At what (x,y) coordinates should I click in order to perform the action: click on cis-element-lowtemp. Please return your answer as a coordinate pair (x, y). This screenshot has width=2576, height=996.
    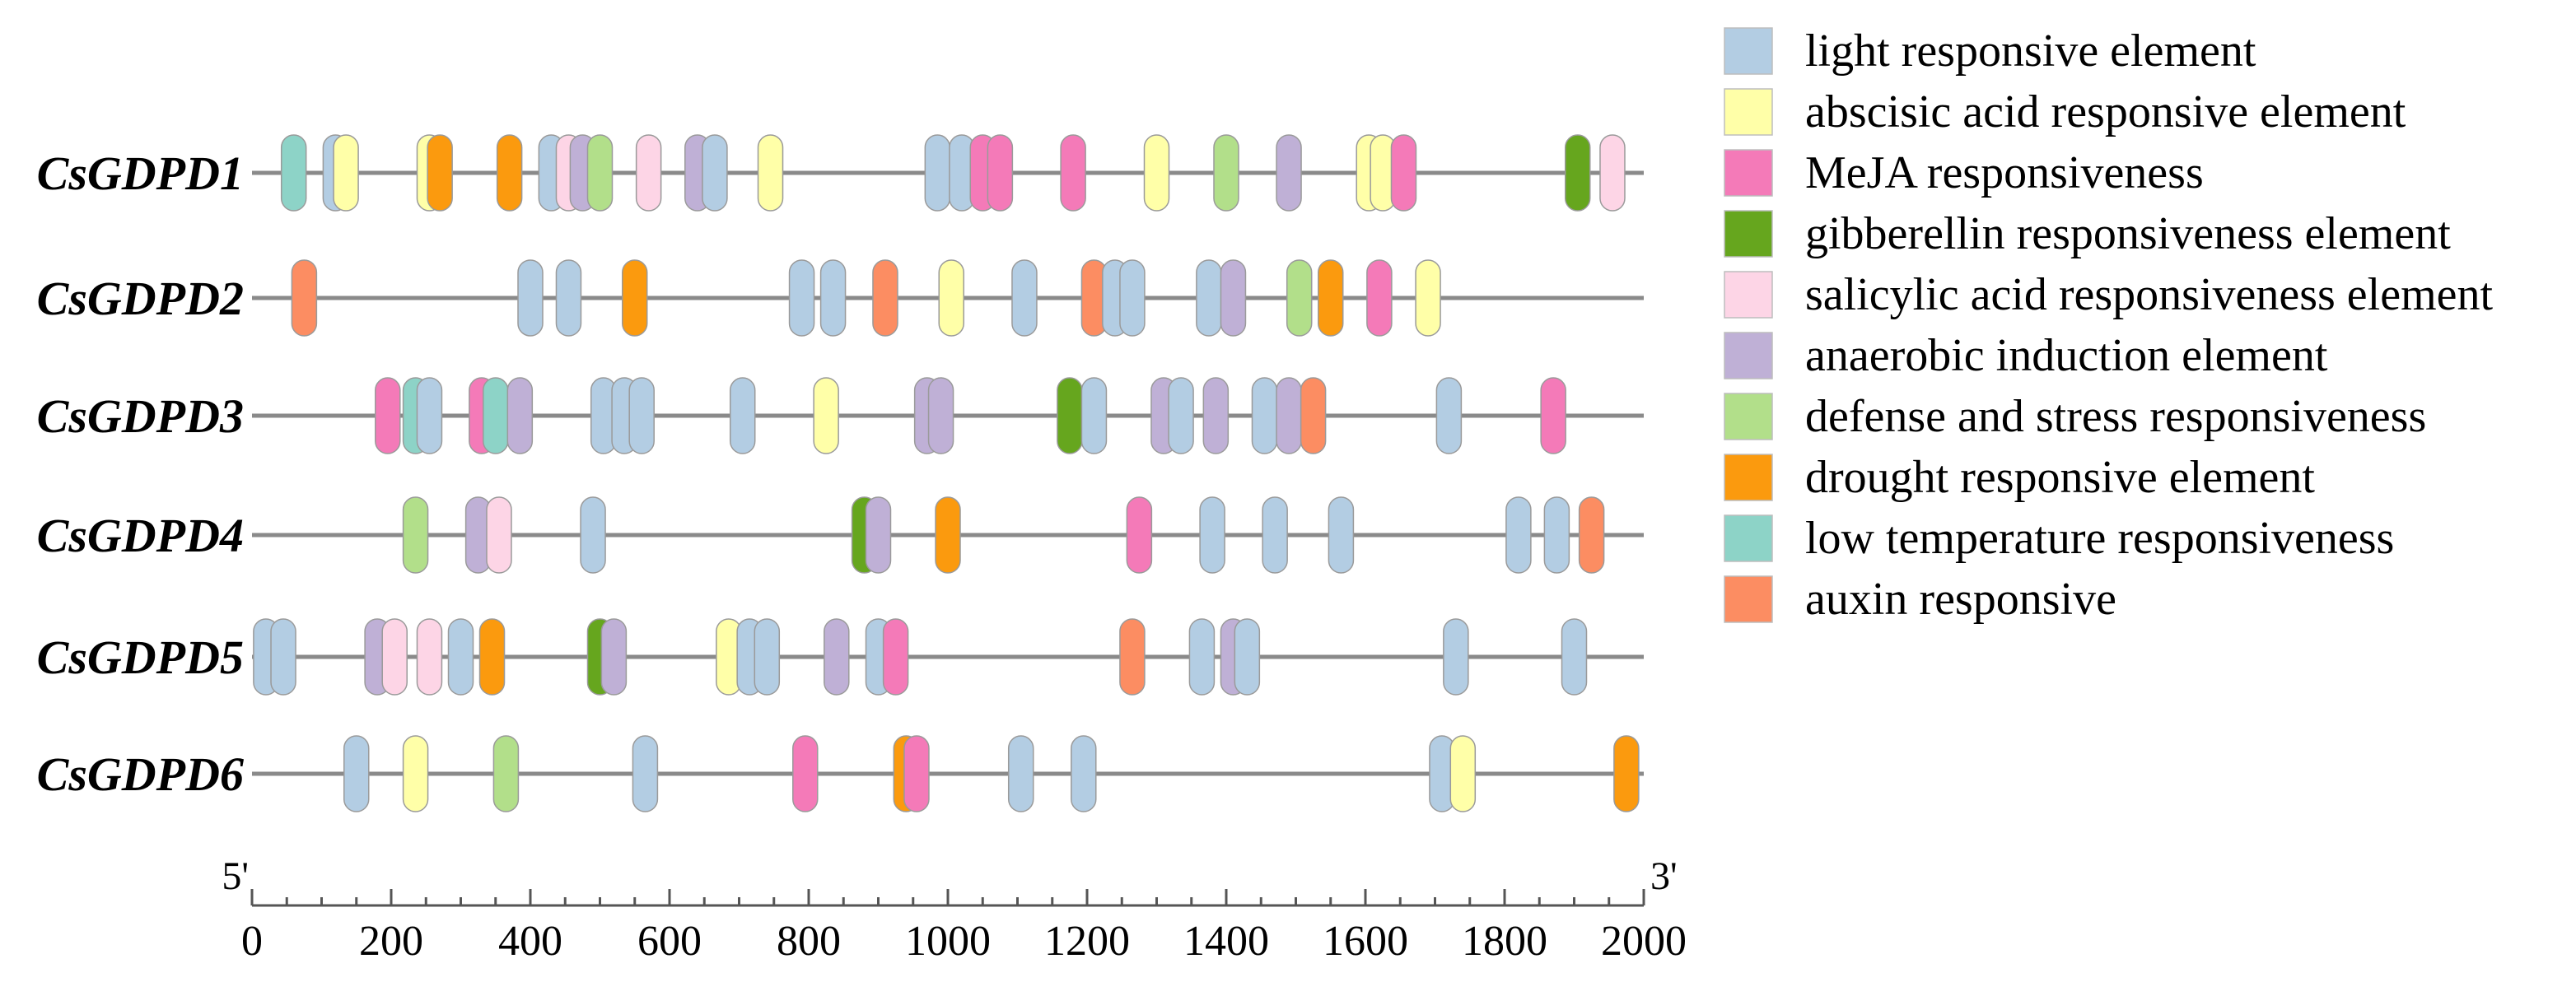
    Looking at the image, I should click on (293, 173).